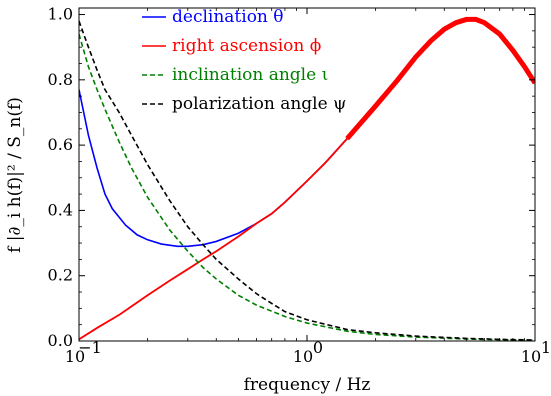 This screenshot has height=396, width=551. Describe the element at coordinates (60, 79) in the screenshot. I see `y-tick-label: 0.8` at that location.